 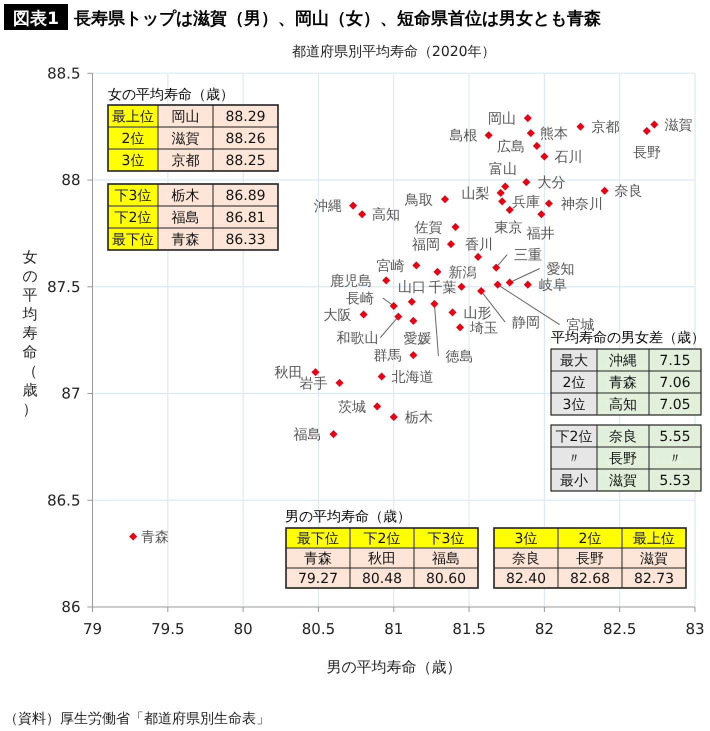 What do you see at coordinates (63, 287) in the screenshot?
I see `y-tick-label: 87.5` at bounding box center [63, 287].